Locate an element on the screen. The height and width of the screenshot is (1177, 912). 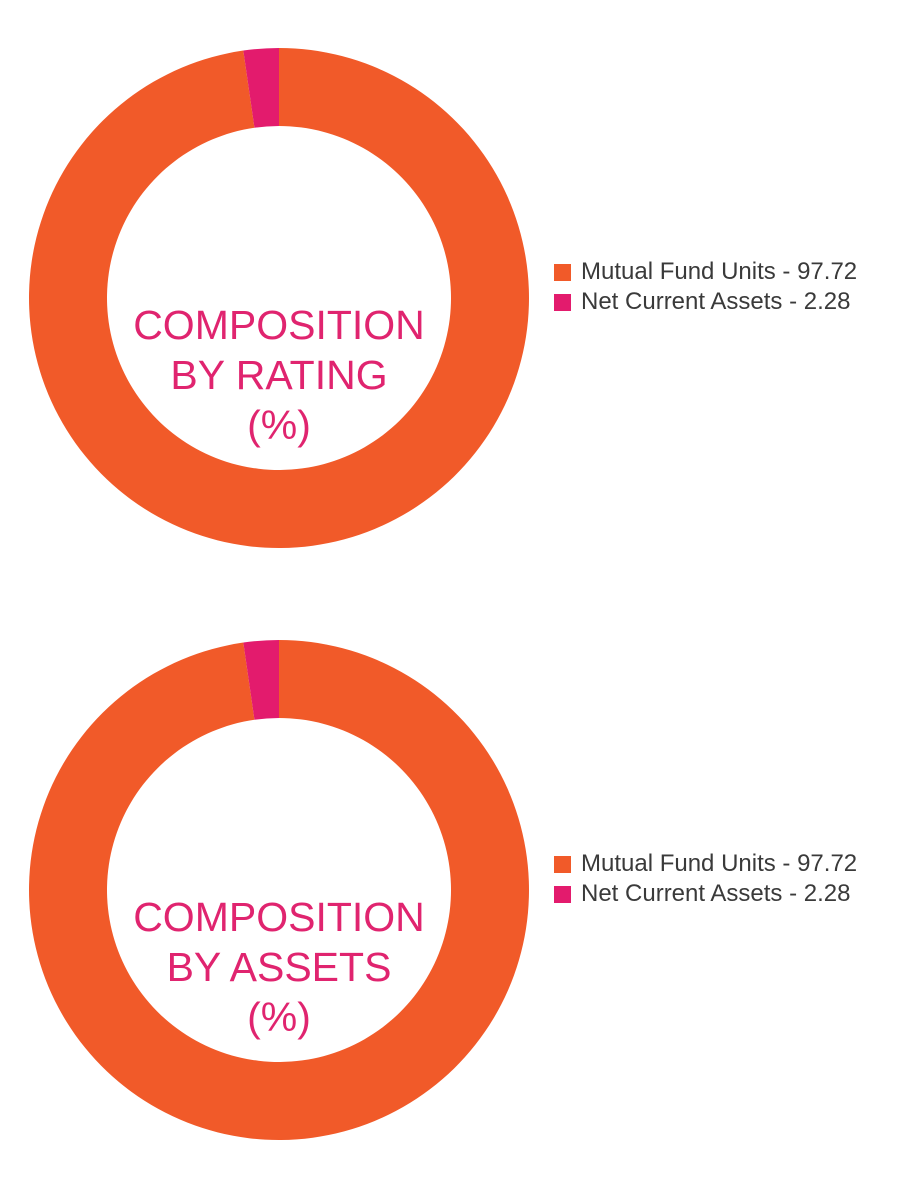
chart-title-line-2: BY RATING is located at coordinates (279, 375).